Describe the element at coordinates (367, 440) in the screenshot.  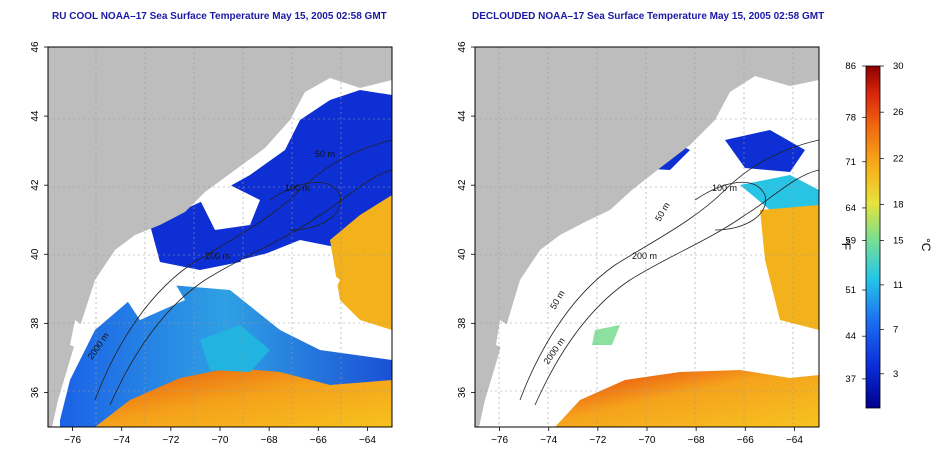
I see `left-x-tick-label: −64` at that location.